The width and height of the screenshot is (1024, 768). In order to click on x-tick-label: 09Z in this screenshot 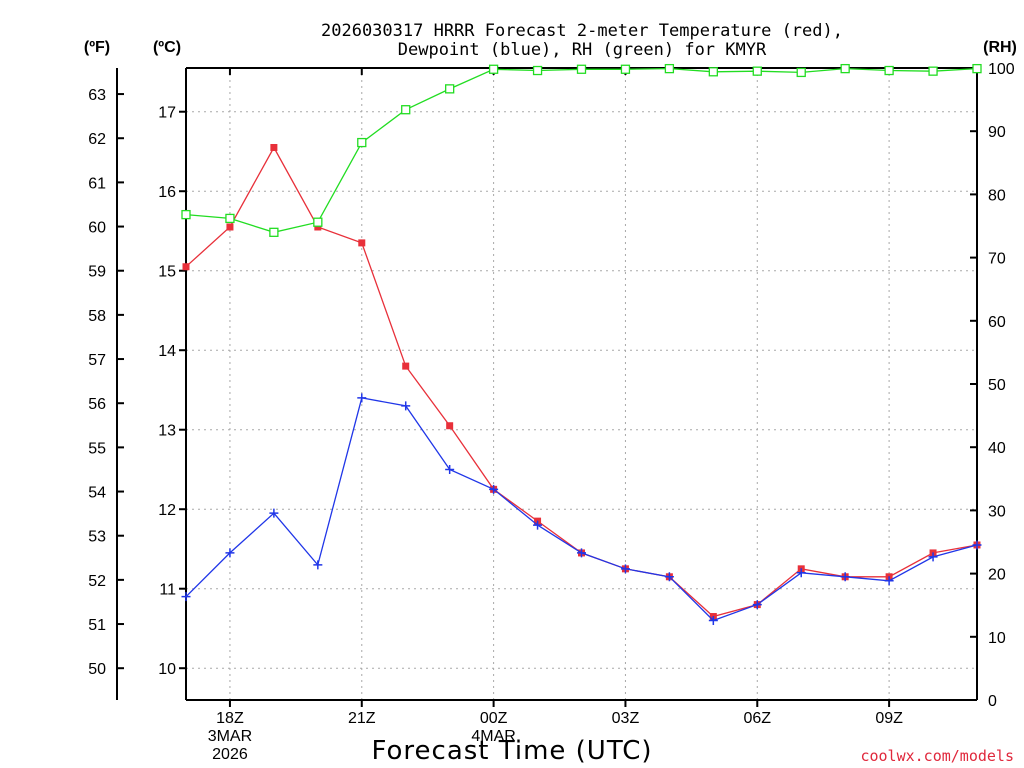, I will do `click(889, 718)`.